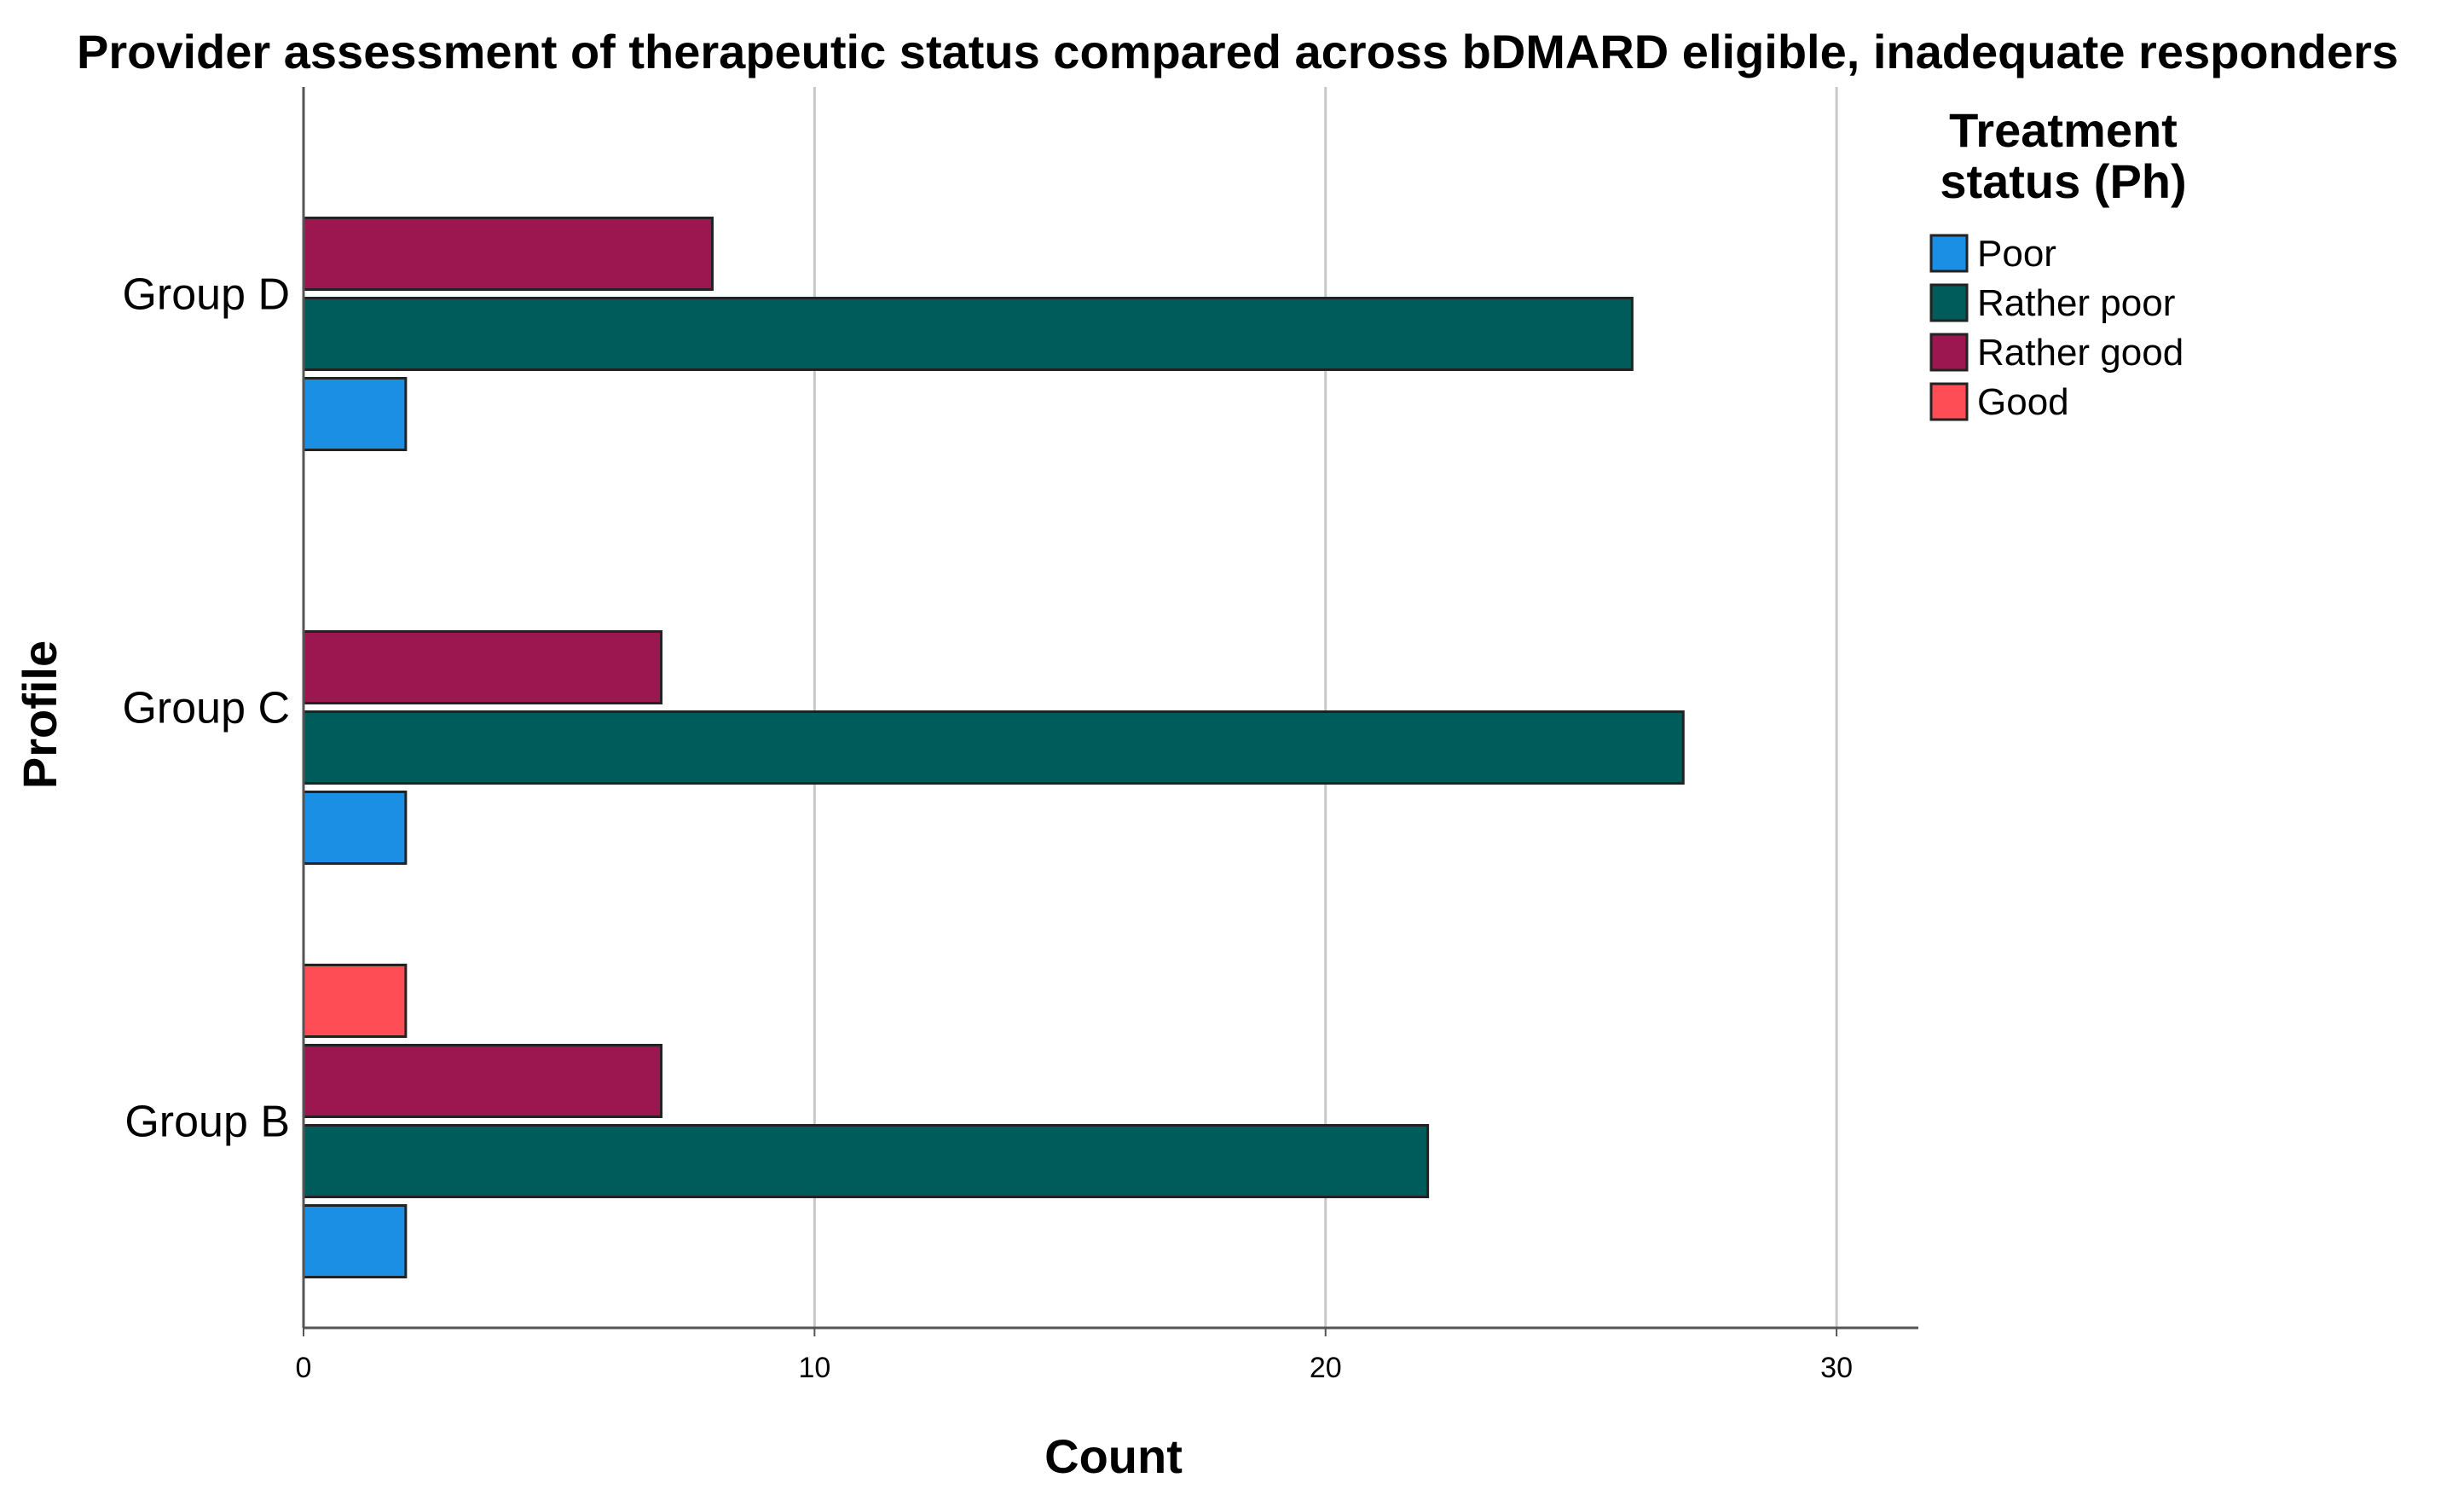  Describe the element at coordinates (814, 1368) in the screenshot. I see `x-tick-label: 10` at that location.